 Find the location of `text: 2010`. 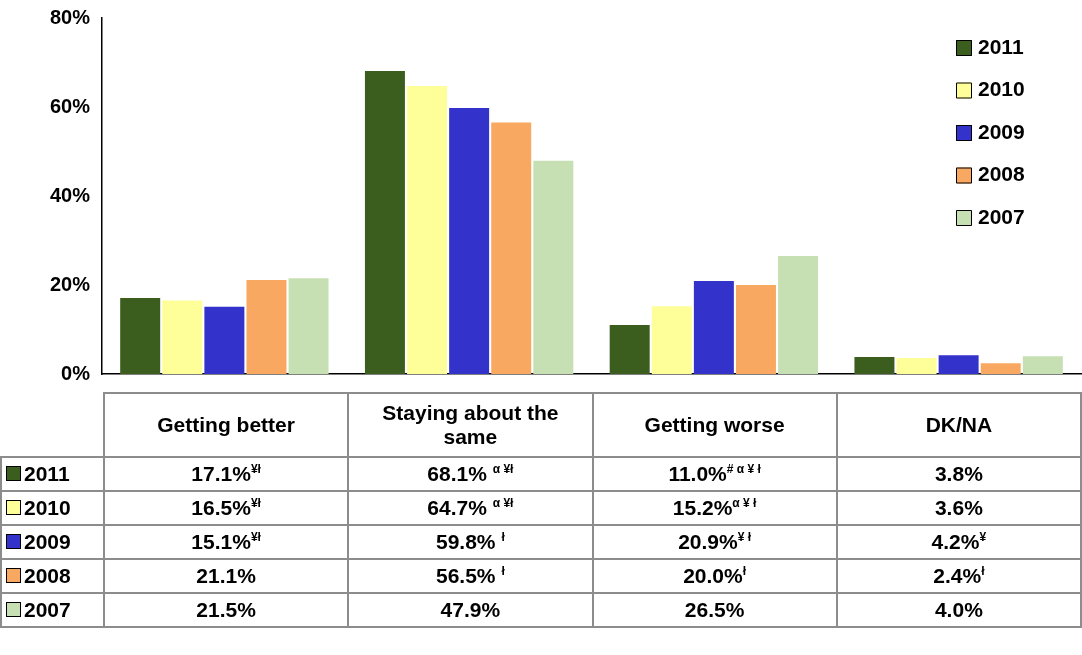

text: 2010 is located at coordinates (47, 507).